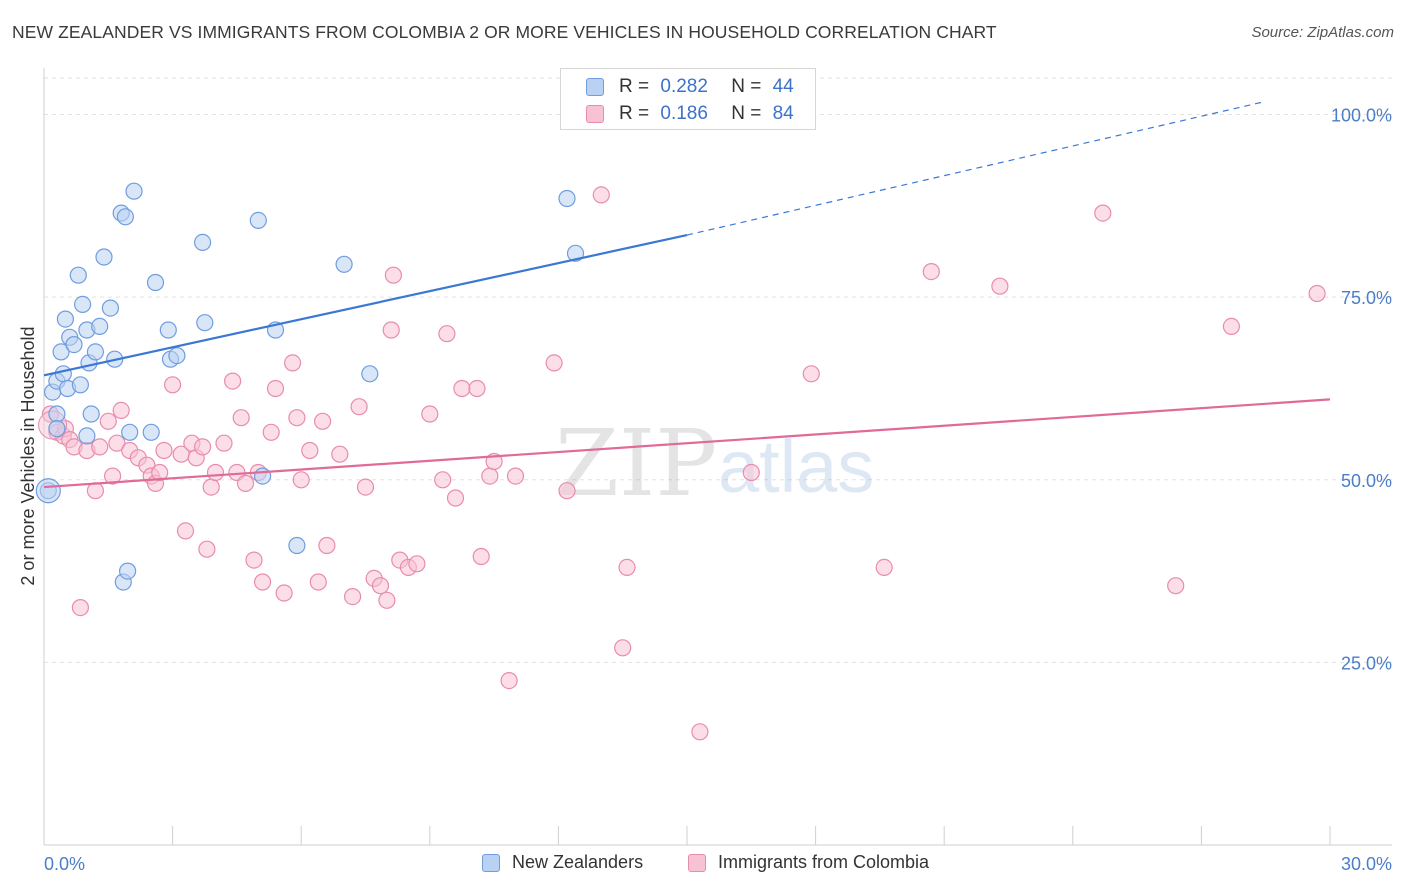 The image size is (1406, 892). Describe the element at coordinates (1361, 116) in the screenshot. I see `y-tick-label: 100.0%` at that location.